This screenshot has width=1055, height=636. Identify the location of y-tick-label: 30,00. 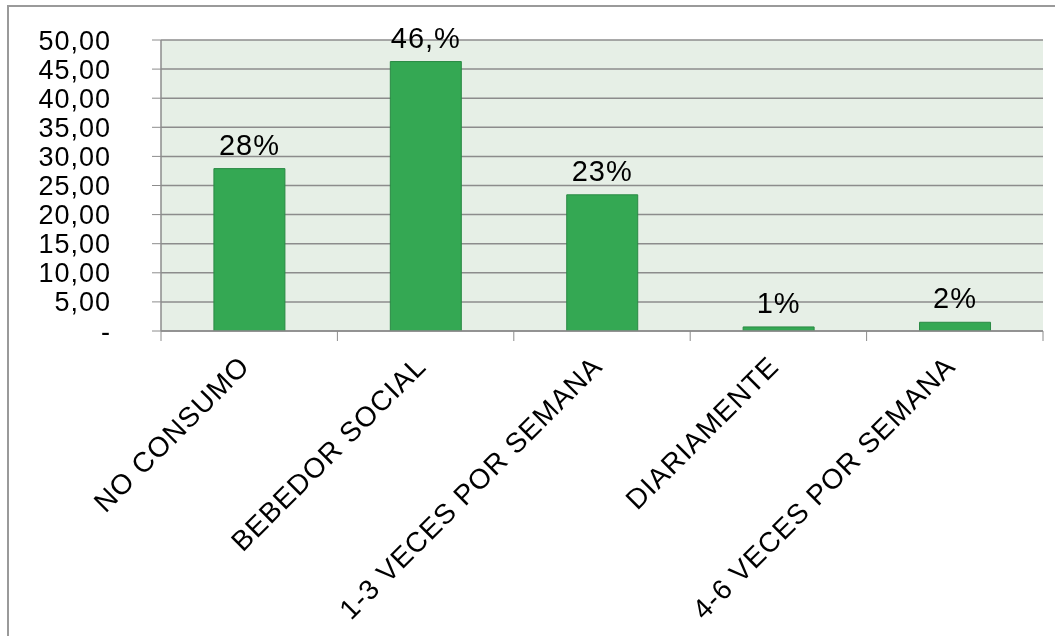
(74, 156).